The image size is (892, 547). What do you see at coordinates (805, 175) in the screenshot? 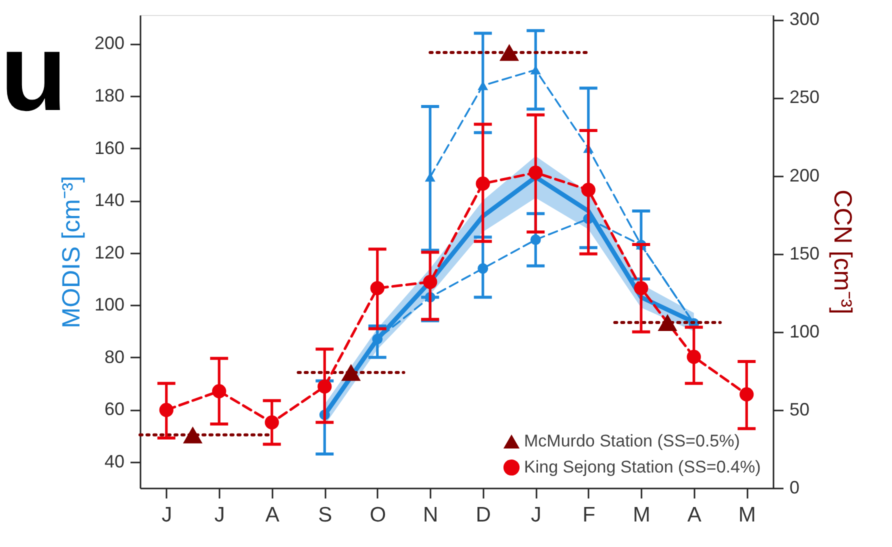
I see `y2-tick-label: 200` at bounding box center [805, 175].